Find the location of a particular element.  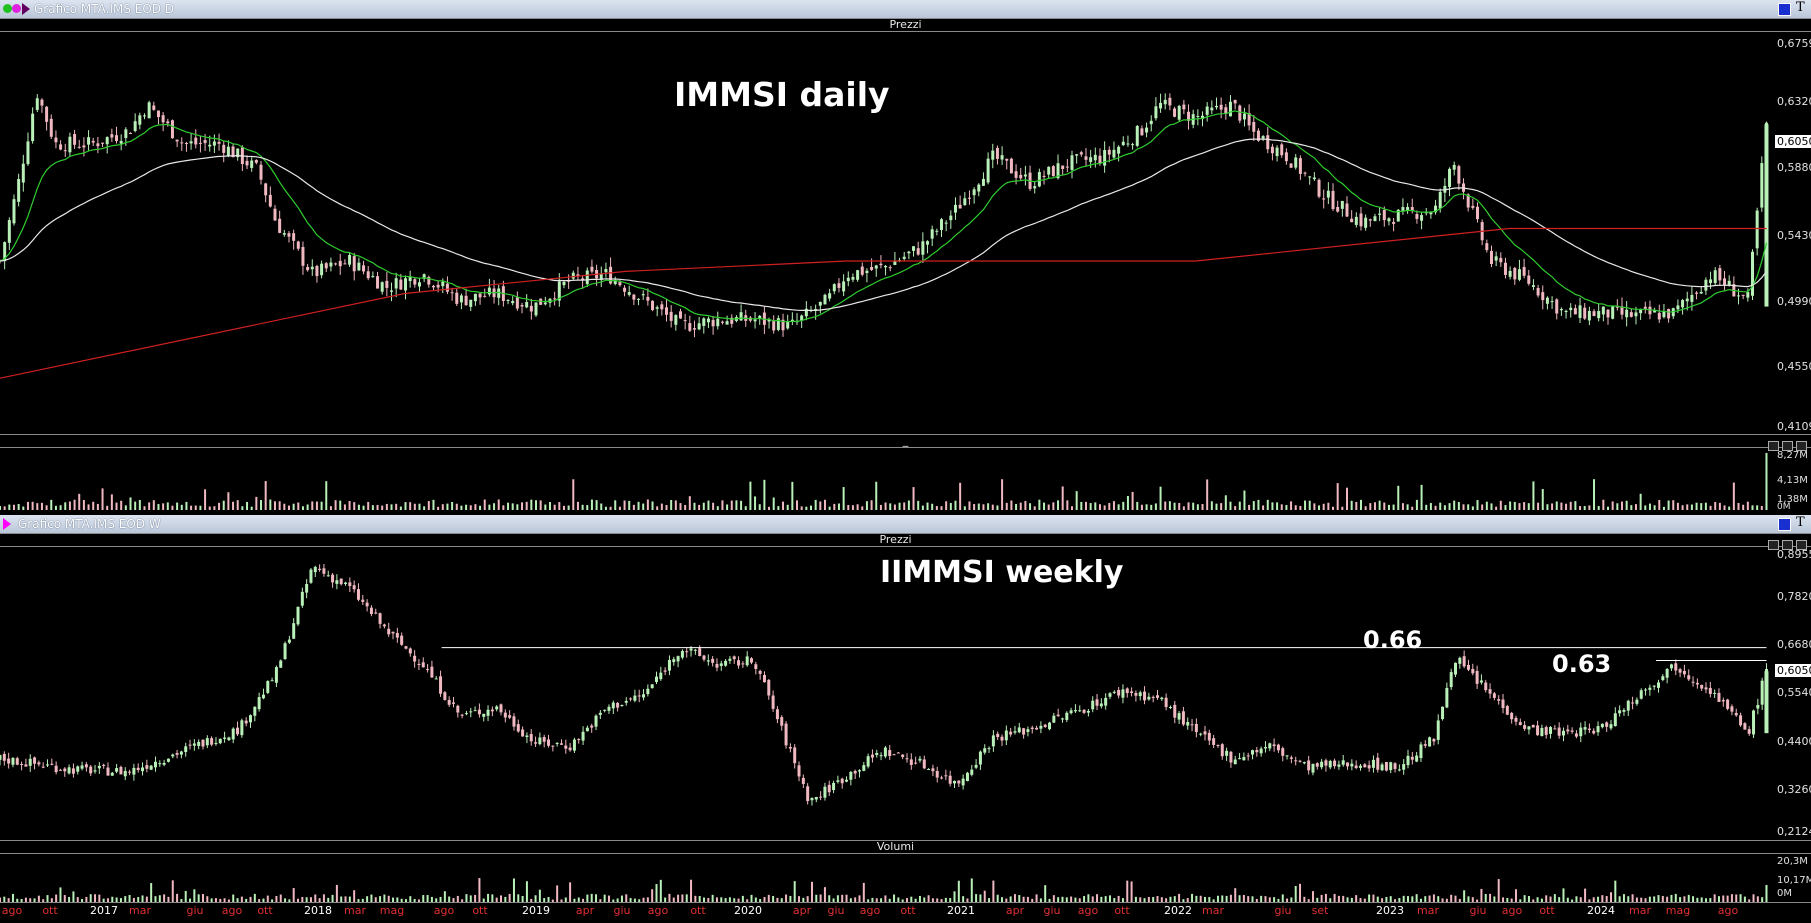

daily-volume-chart is located at coordinates (905, 479).